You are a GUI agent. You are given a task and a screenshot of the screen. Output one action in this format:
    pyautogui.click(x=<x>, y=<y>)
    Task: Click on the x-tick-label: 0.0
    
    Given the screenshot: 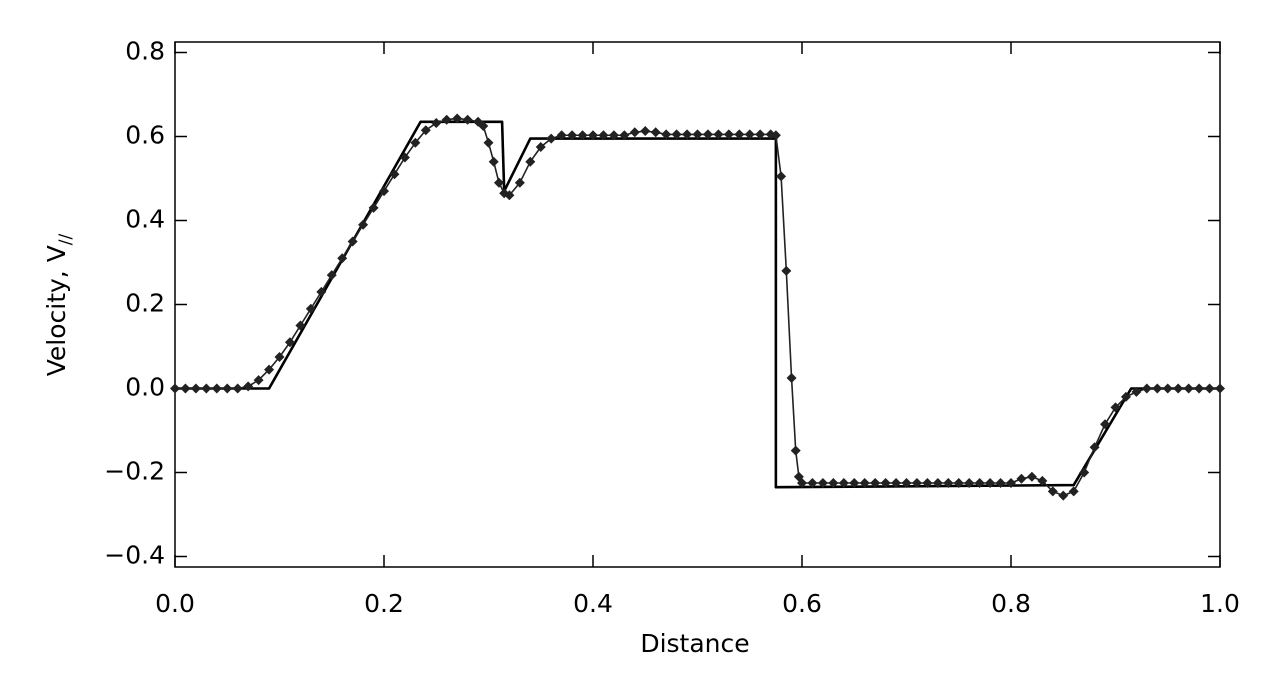 What is the action you would take?
    pyautogui.click(x=175, y=603)
    